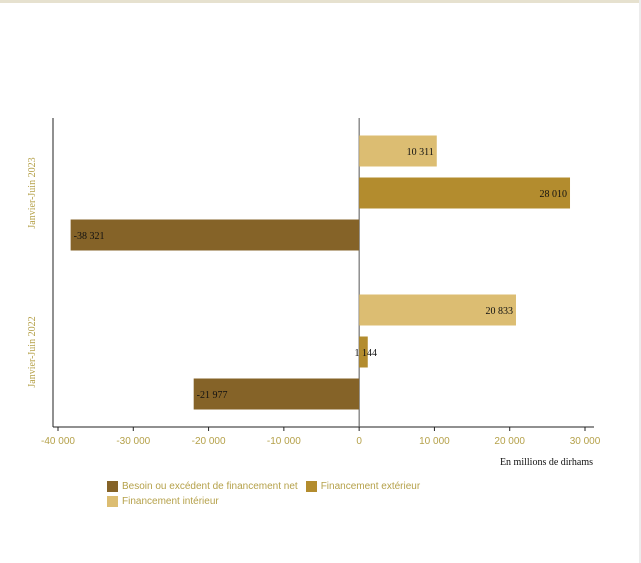 The image size is (641, 563). I want to click on data-label: 1 144, so click(366, 353).